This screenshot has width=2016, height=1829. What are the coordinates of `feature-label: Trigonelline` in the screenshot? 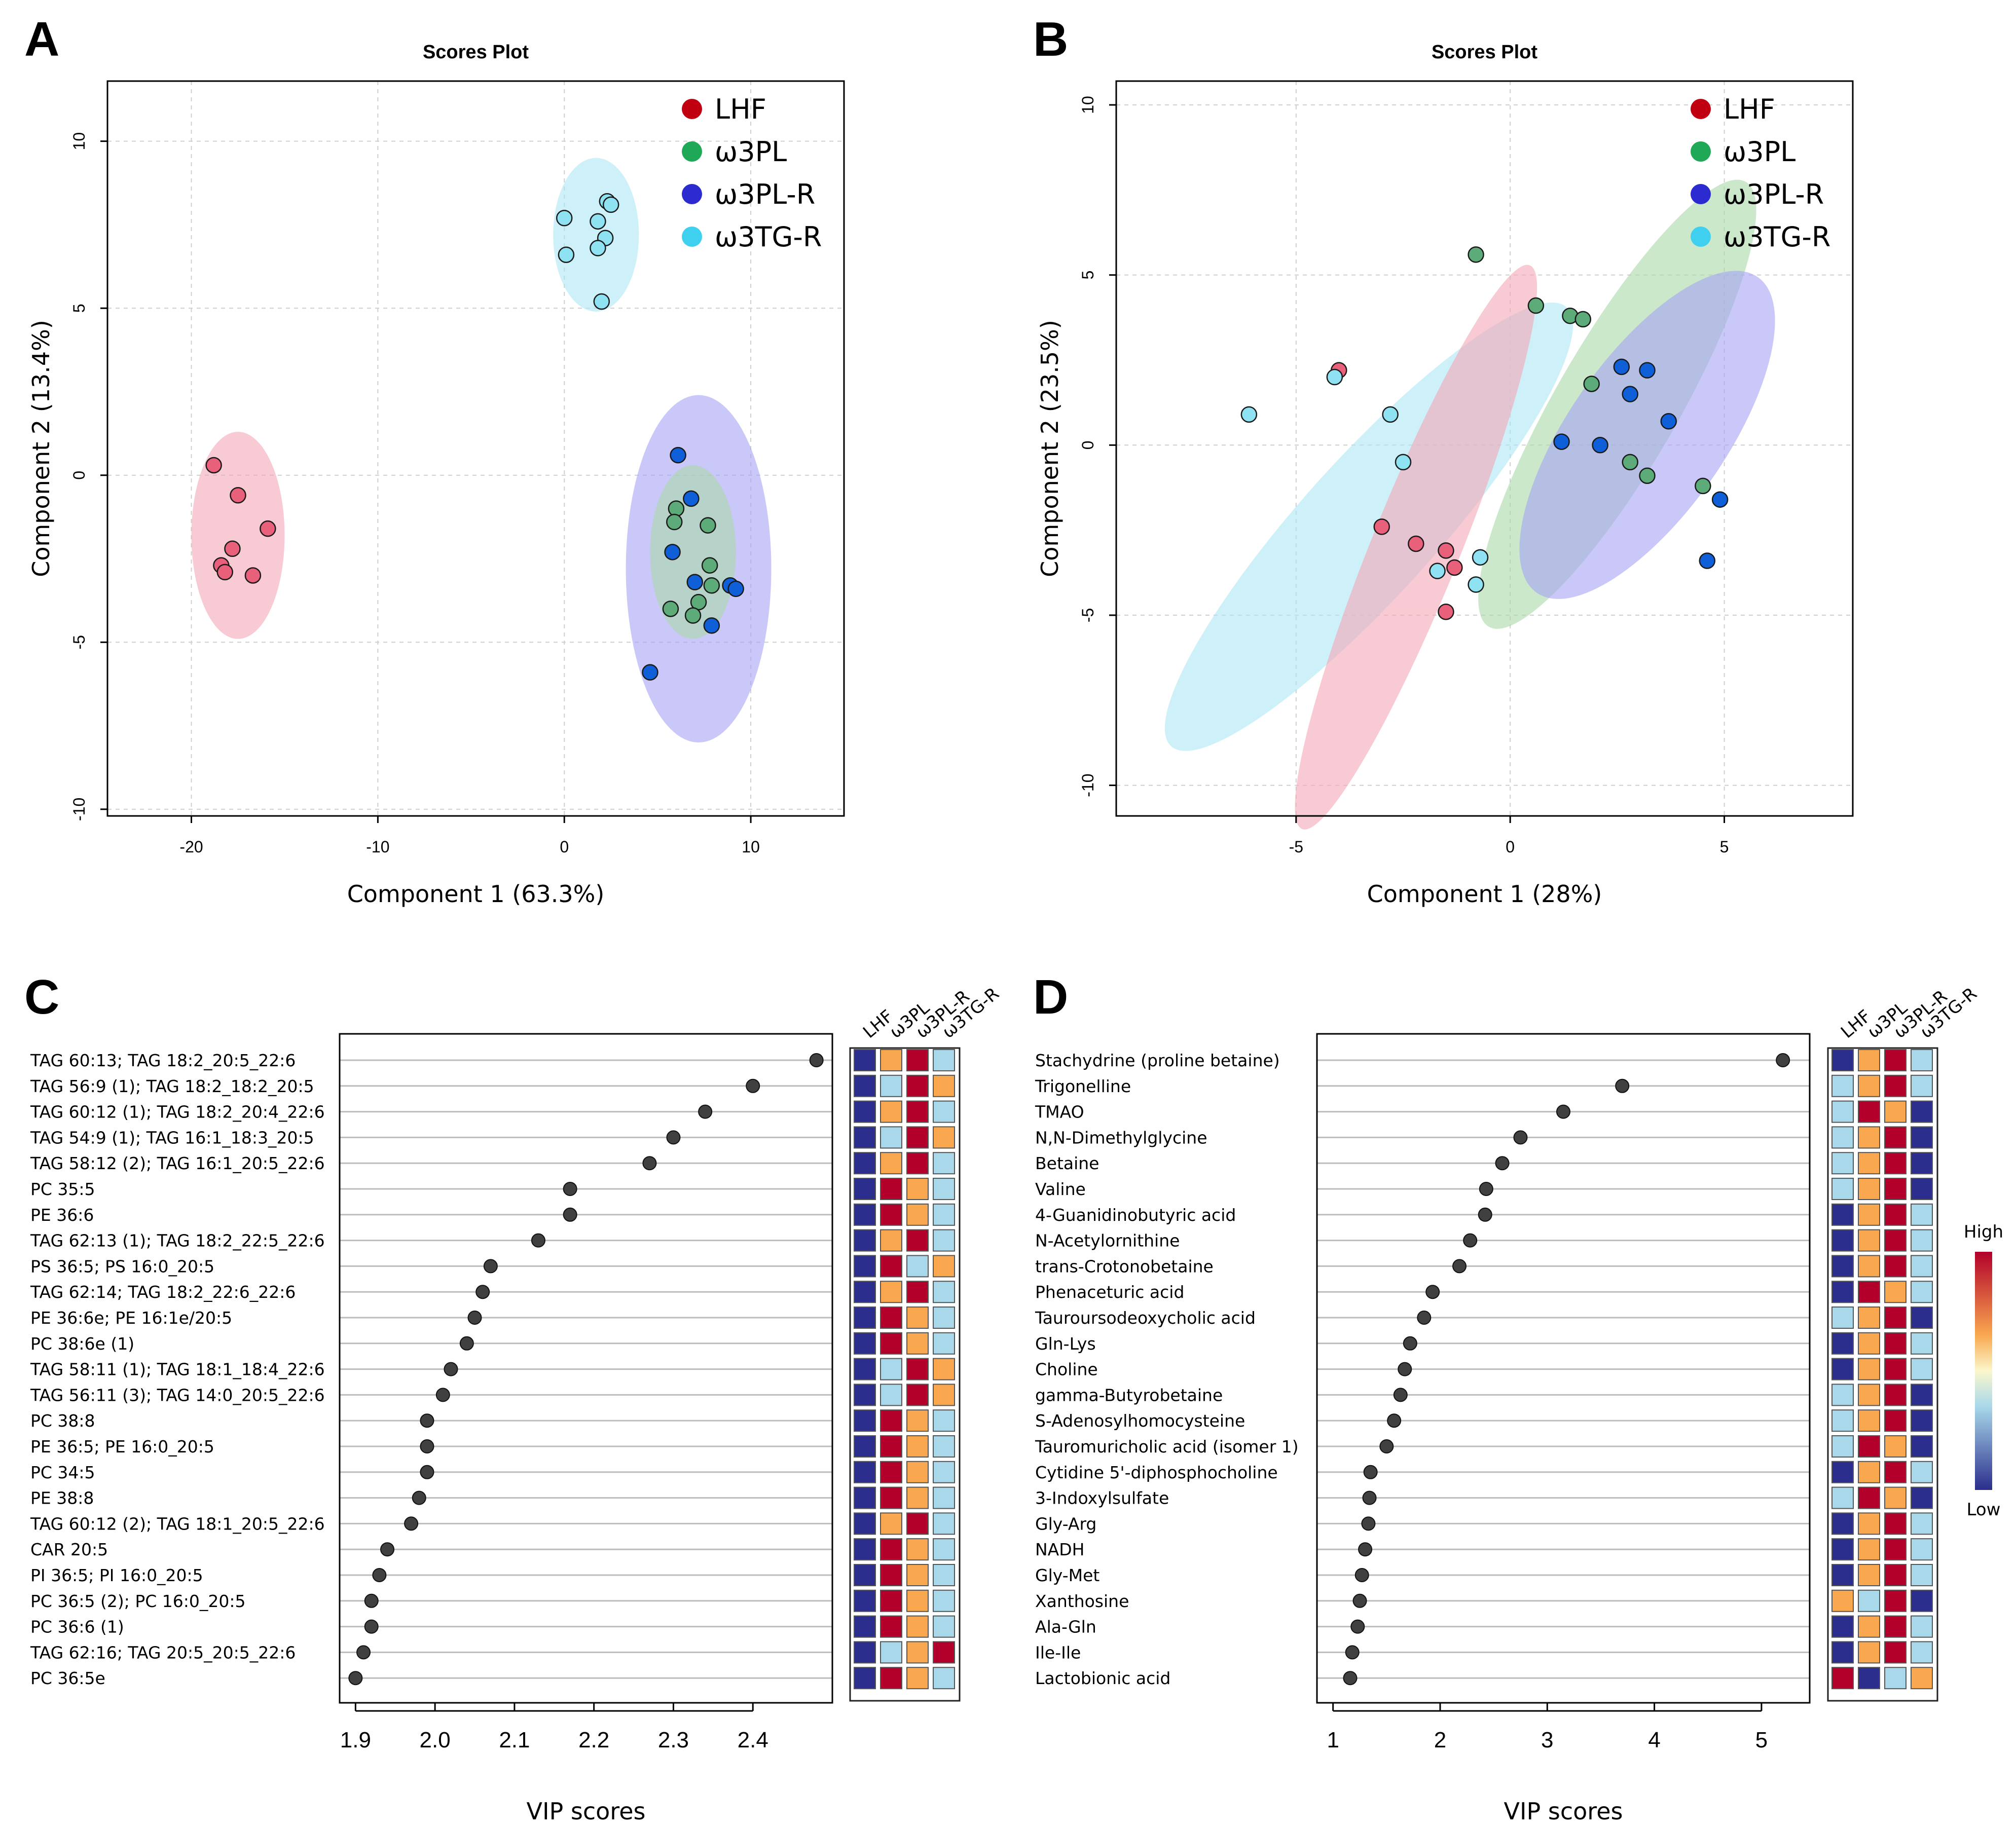 It's located at (1083, 1086).